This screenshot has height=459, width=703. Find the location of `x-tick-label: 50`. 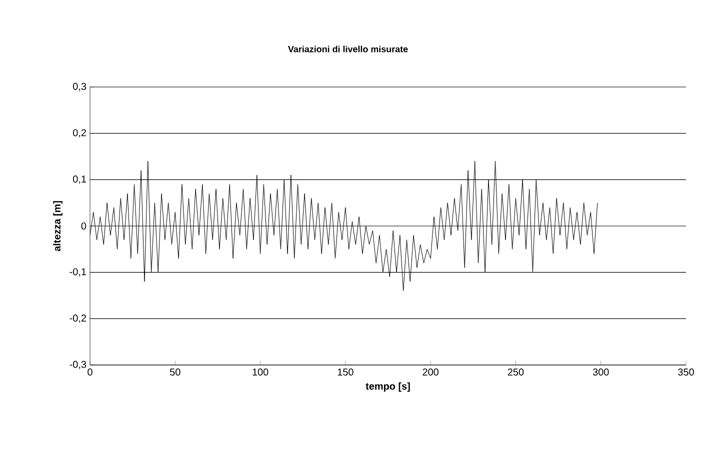

x-tick-label: 50 is located at coordinates (175, 372).